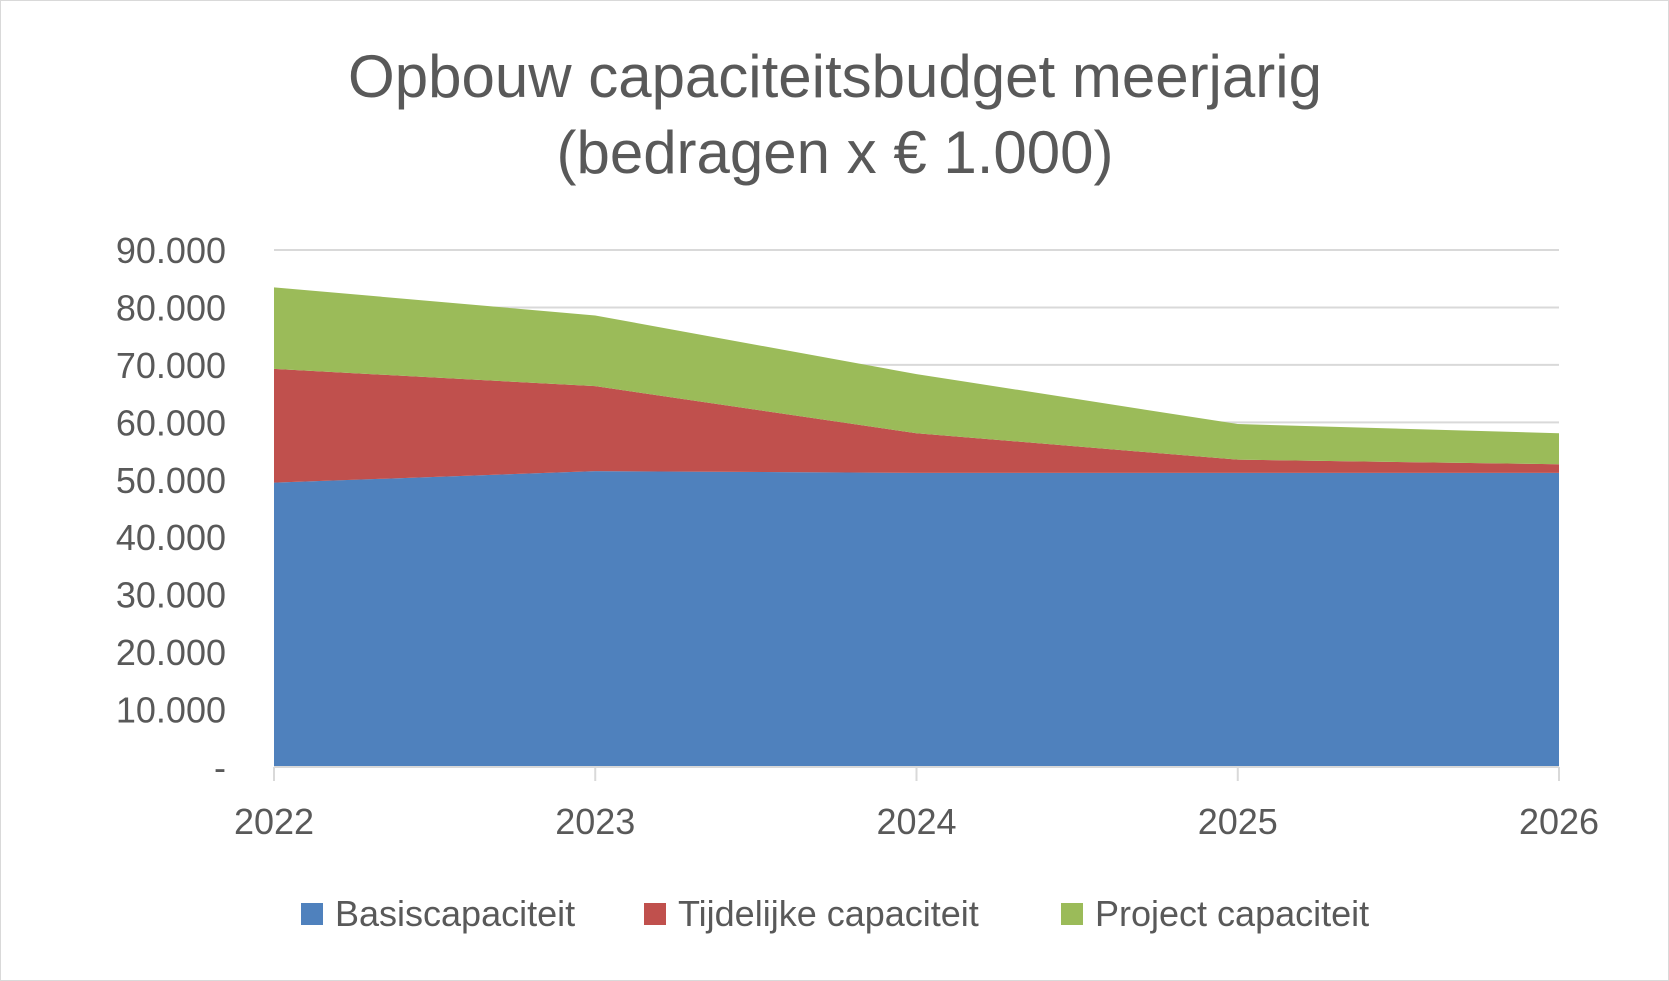  Describe the element at coordinates (1238, 821) in the screenshot. I see `x-tick-label: 2025` at that location.